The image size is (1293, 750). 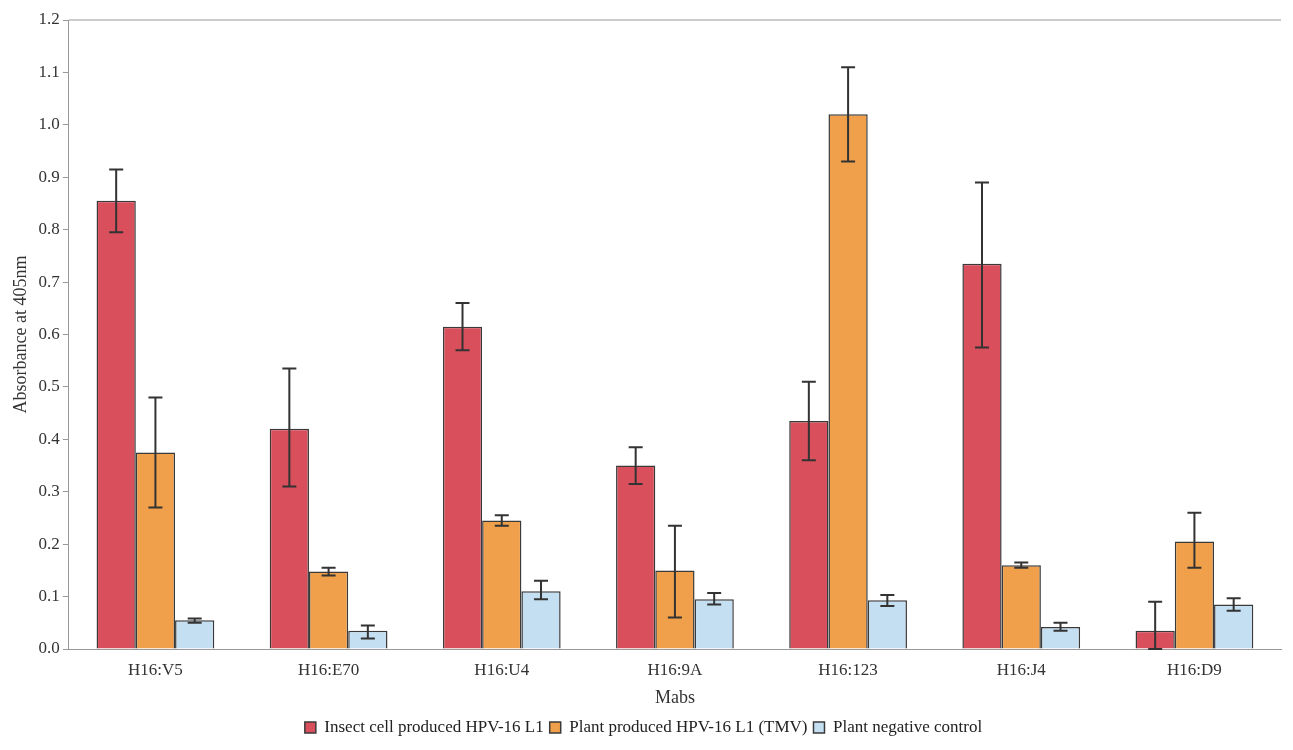 I want to click on x-tick-label: H16:9A, so click(x=675, y=669).